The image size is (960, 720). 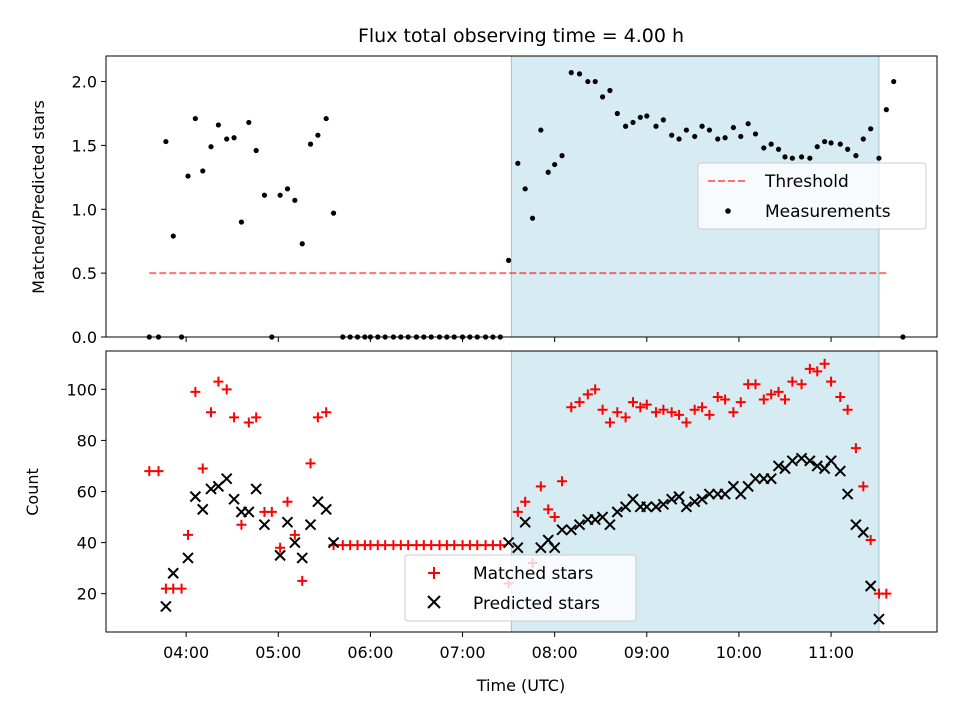 What do you see at coordinates (647, 652) in the screenshot?
I see `count-xtick-label: 09:00` at bounding box center [647, 652].